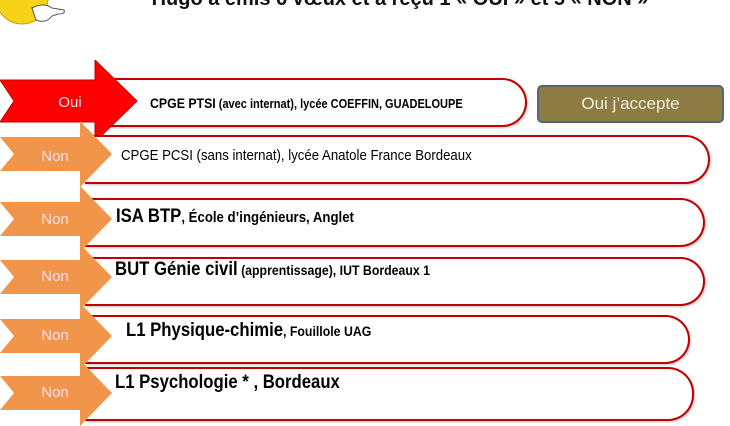 The height and width of the screenshot is (426, 730). I want to click on status-label: Oui, so click(70, 102).